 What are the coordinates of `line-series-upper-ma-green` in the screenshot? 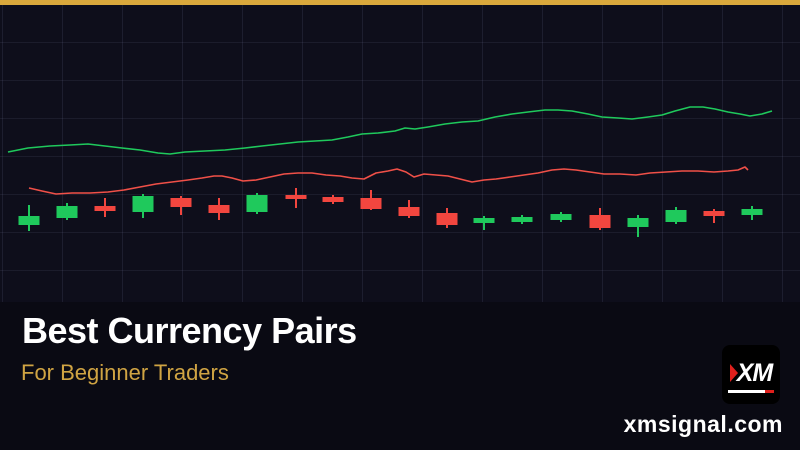 It's located at (390, 130).